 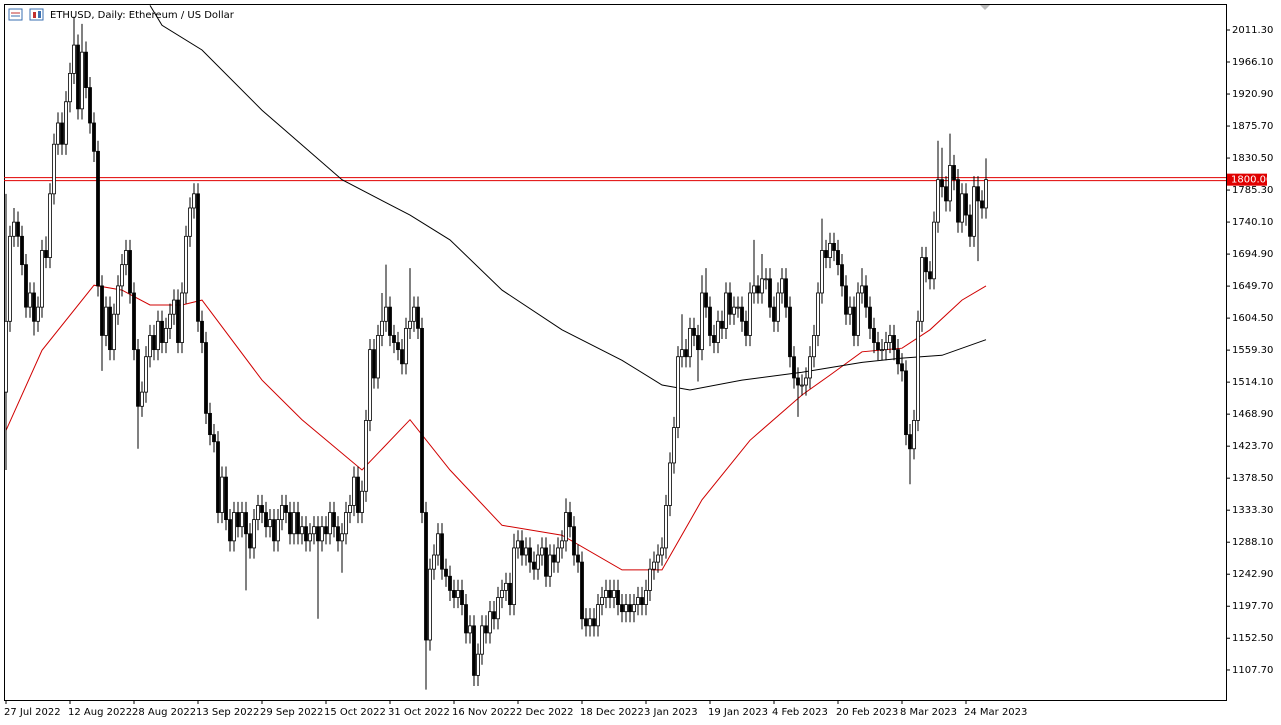 I want to click on x-tick-label: 3 Jan 2023, so click(x=671, y=712).